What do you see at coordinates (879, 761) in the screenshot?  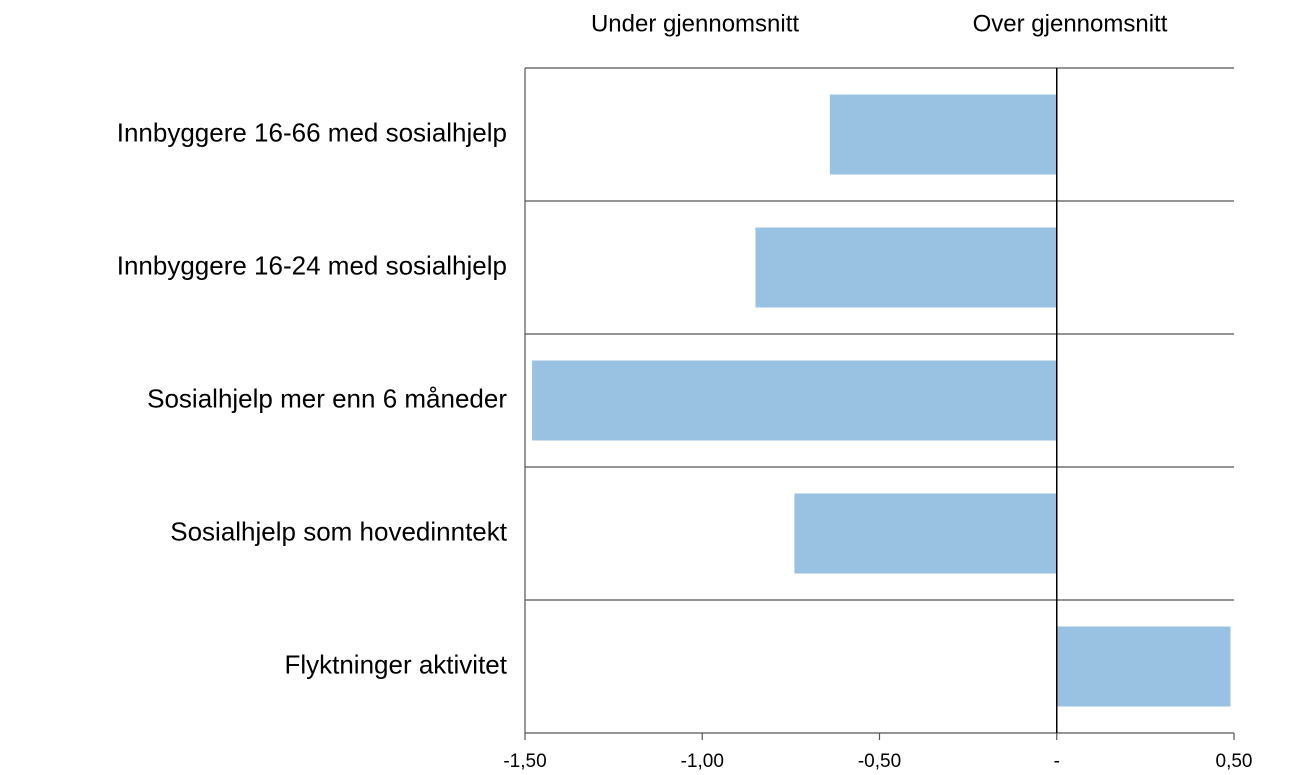 I see `x-tick-label: -0,50` at bounding box center [879, 761].